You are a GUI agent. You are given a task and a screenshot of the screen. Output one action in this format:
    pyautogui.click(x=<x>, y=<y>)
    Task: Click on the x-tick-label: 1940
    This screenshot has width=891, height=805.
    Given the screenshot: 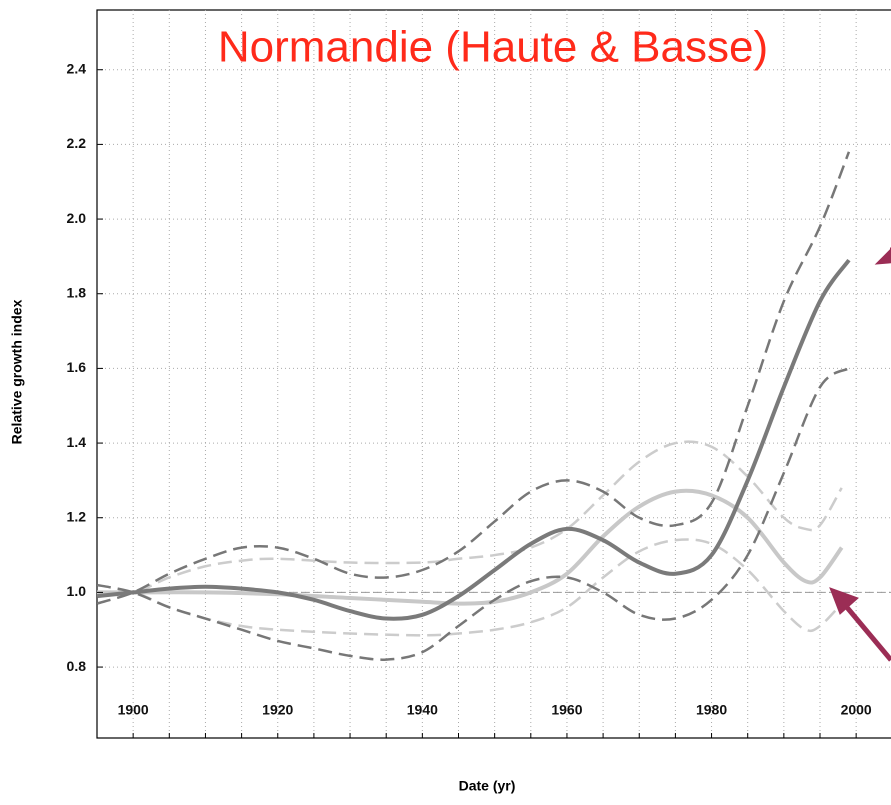 What is the action you would take?
    pyautogui.click(x=422, y=710)
    